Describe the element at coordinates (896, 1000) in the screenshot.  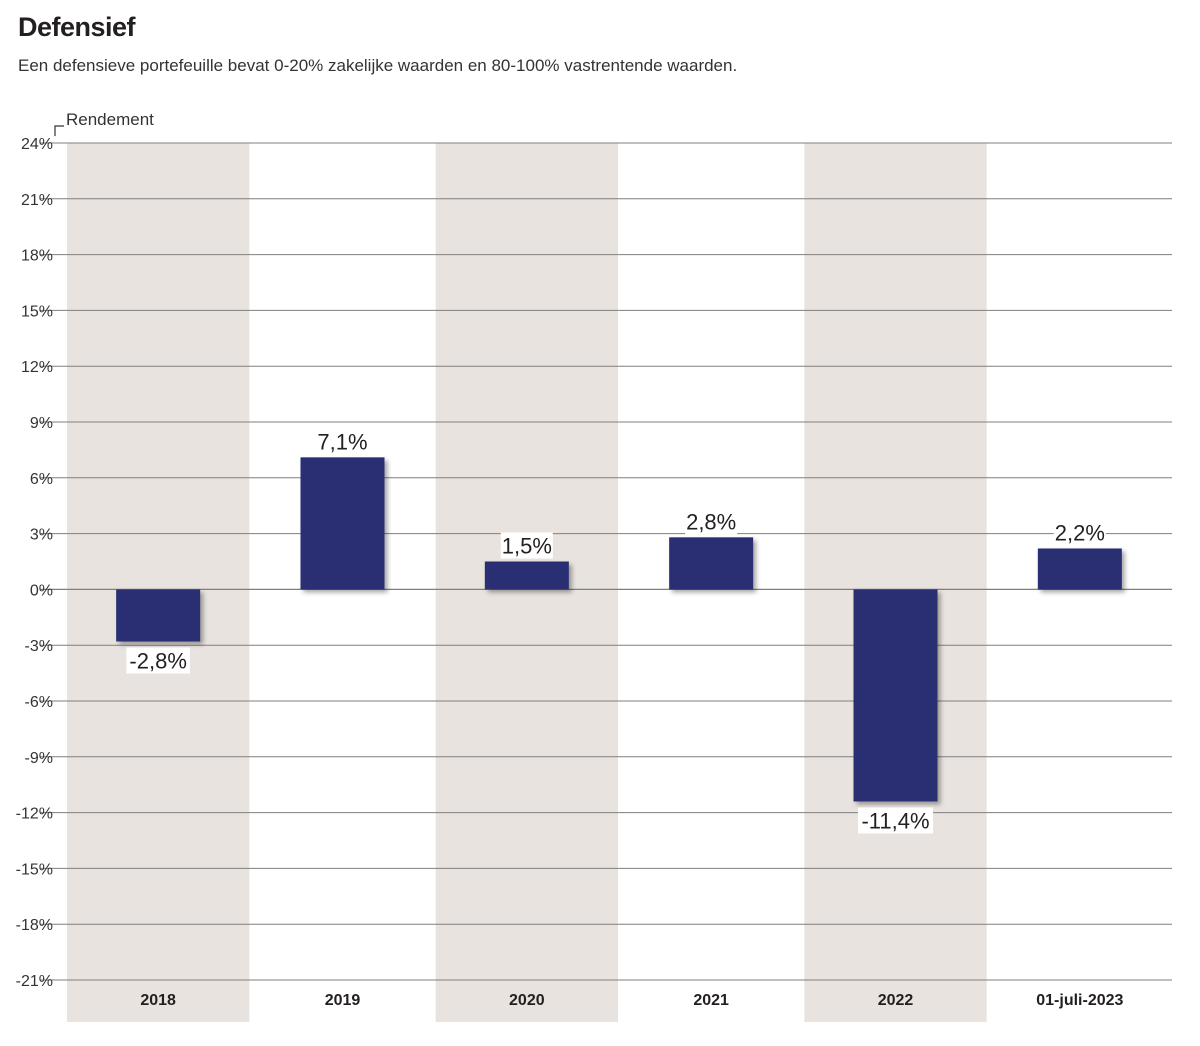
I see `x-category-label: 2022` at that location.